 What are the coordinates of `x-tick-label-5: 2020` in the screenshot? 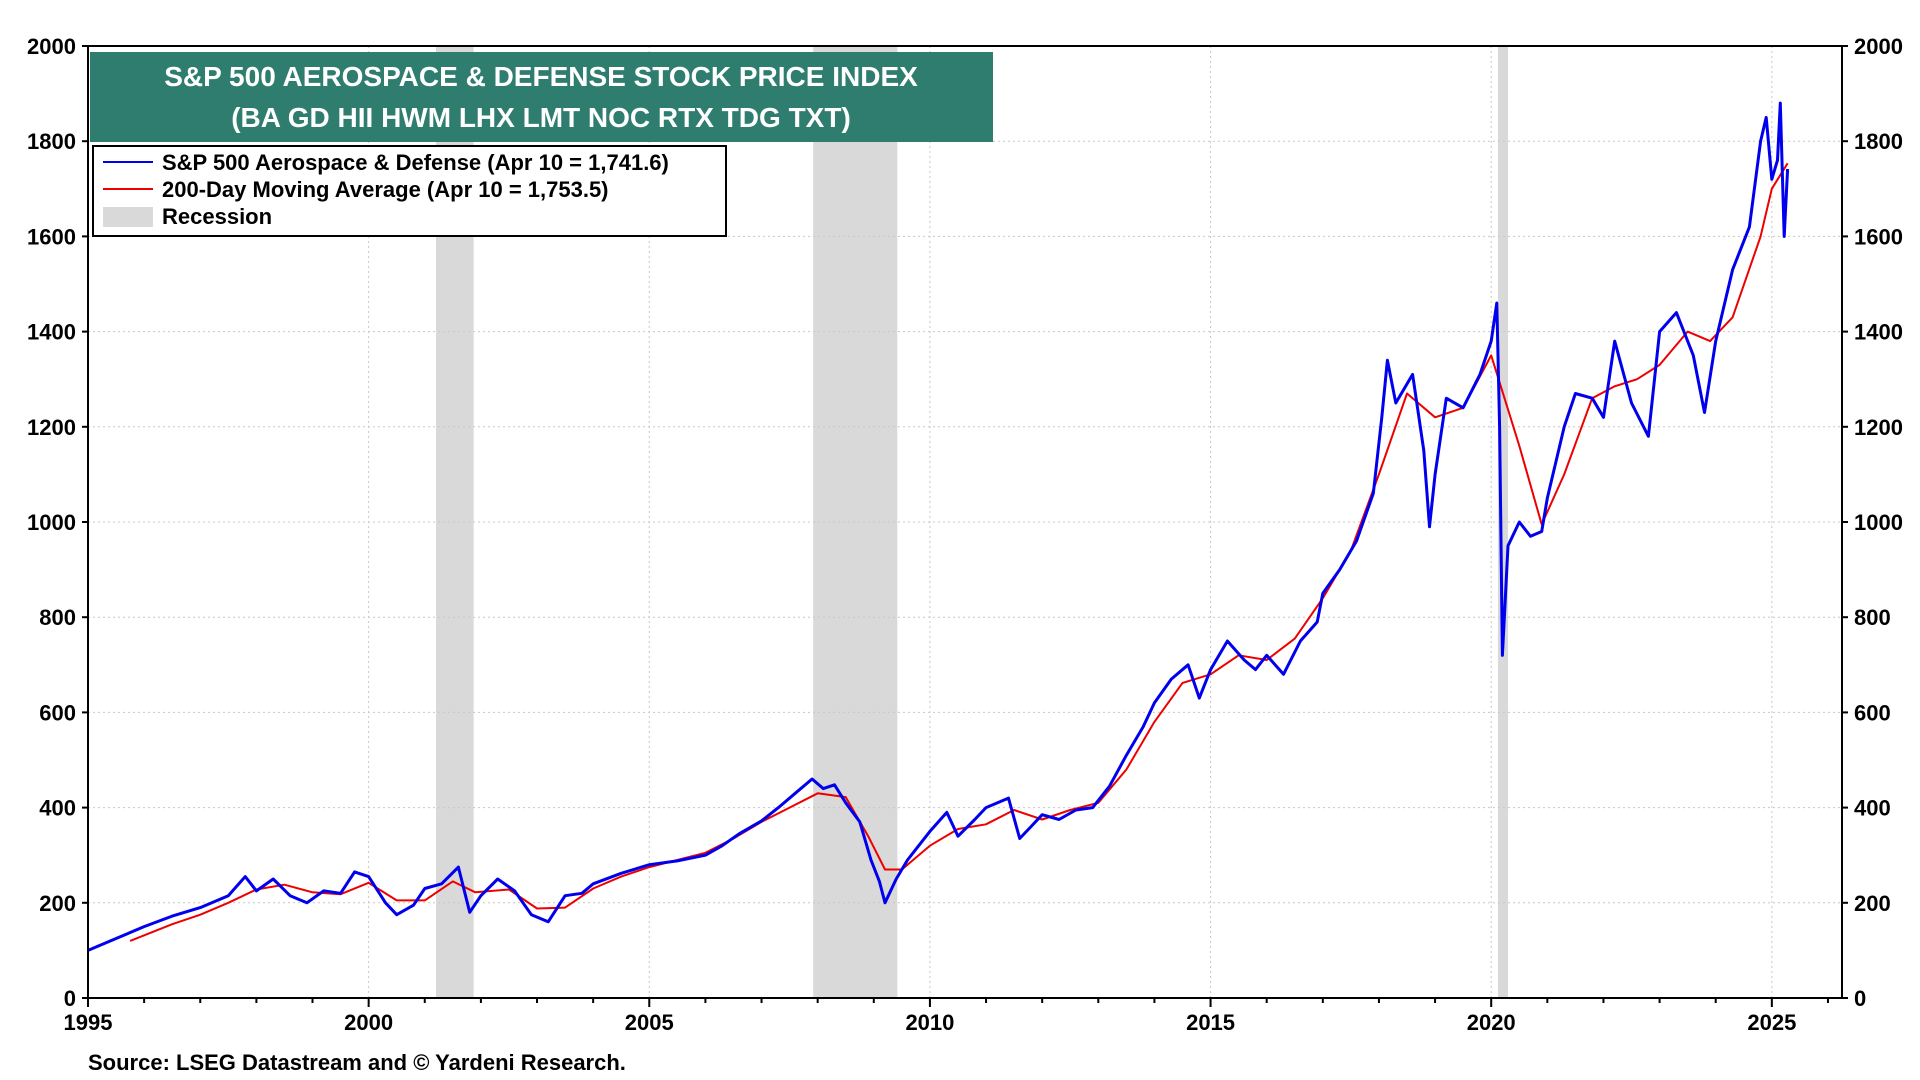 It's located at (1491, 1022).